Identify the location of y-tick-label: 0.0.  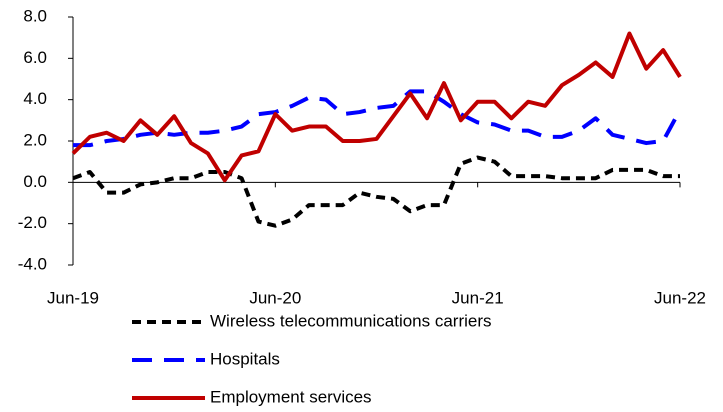
(35, 181).